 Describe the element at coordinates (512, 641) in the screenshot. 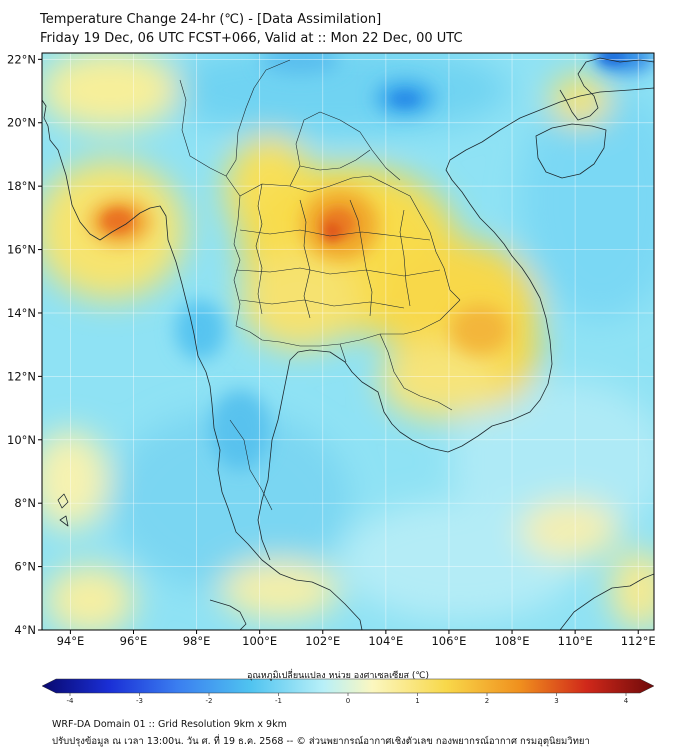

I see `lon-tick-label: 108°E` at that location.